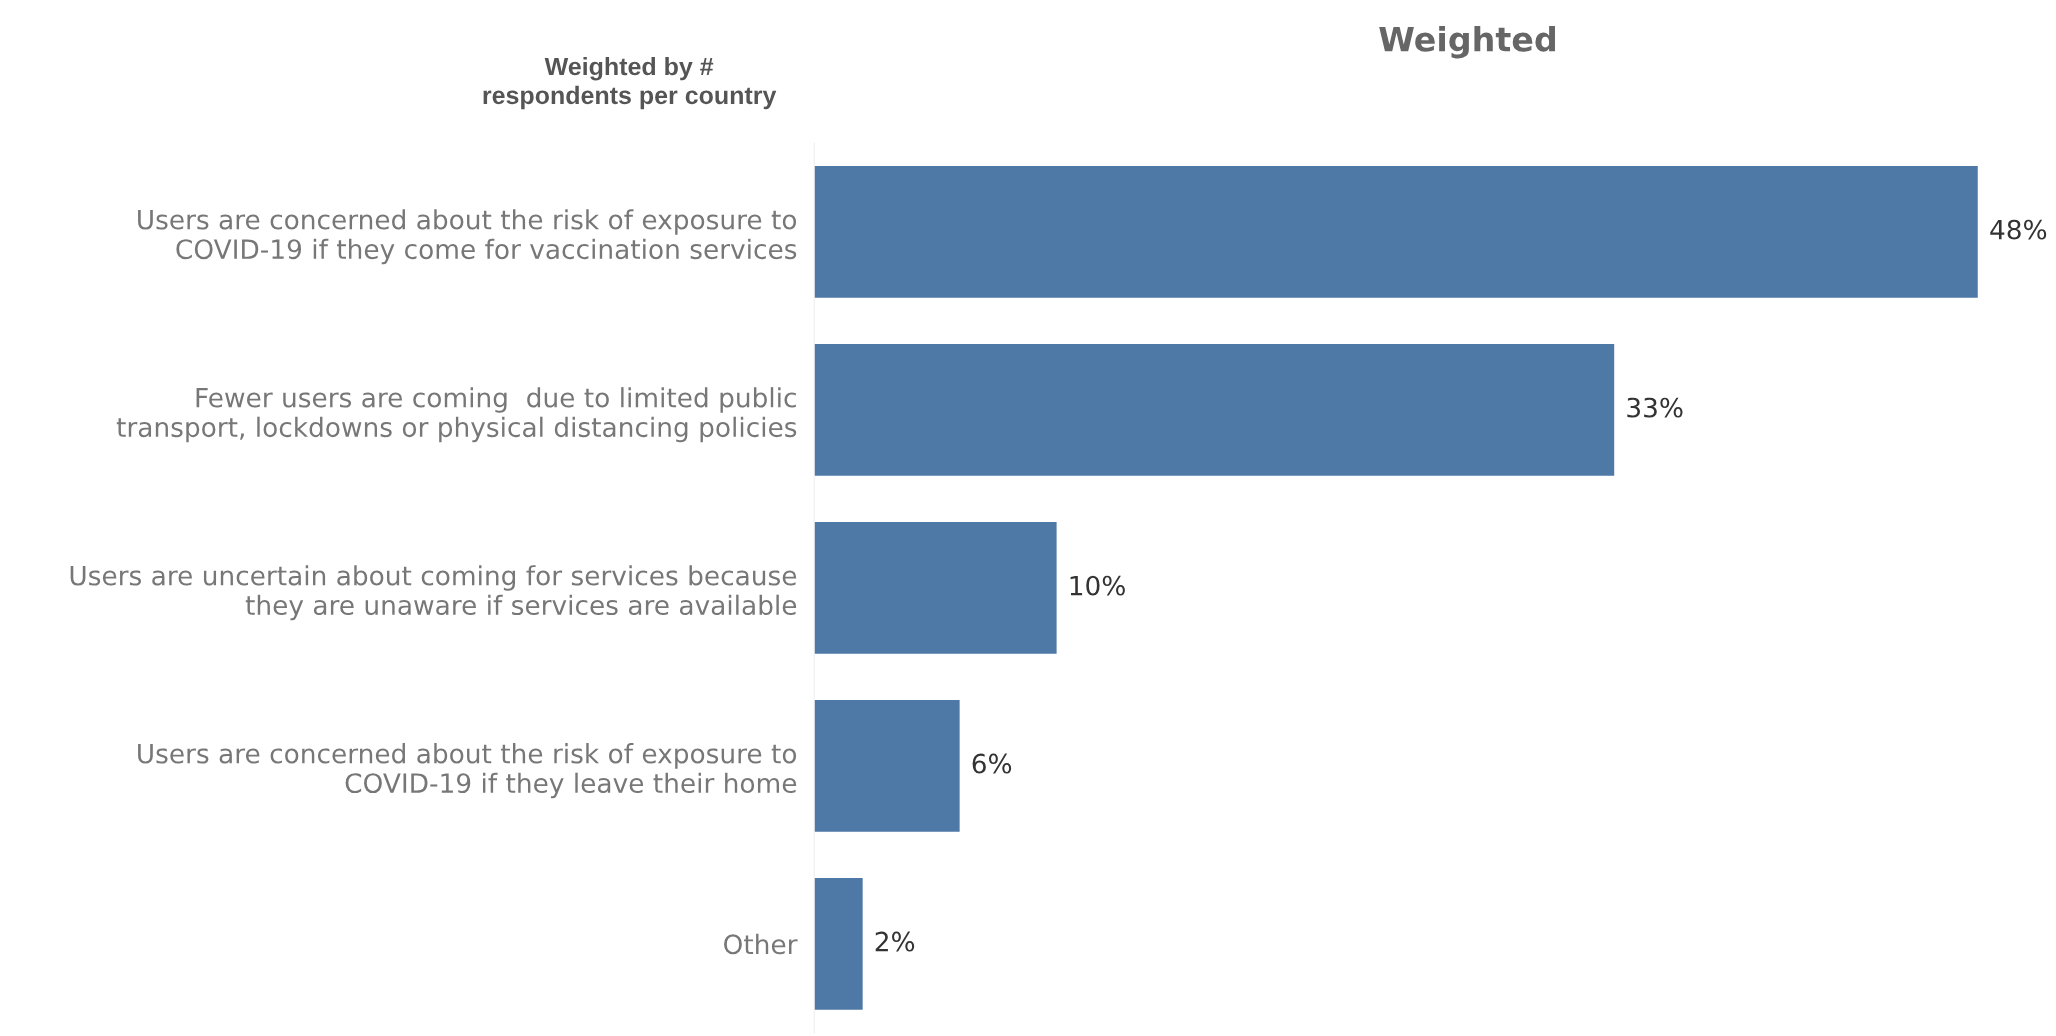 Image resolution: width=2056 pixels, height=1036 pixels. What do you see at coordinates (630, 83) in the screenshot?
I see `y-axis-title: Weighted by # respondents per country` at bounding box center [630, 83].